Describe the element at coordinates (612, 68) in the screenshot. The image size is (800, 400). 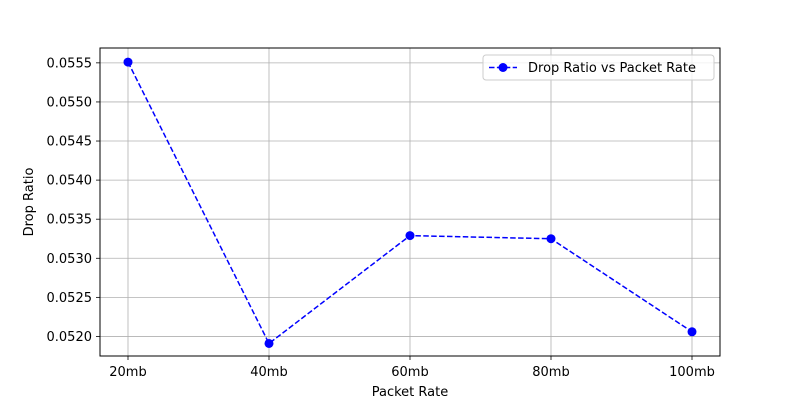
I see `legend-entry-label: Drop Ratio vs Packet Rate` at that location.